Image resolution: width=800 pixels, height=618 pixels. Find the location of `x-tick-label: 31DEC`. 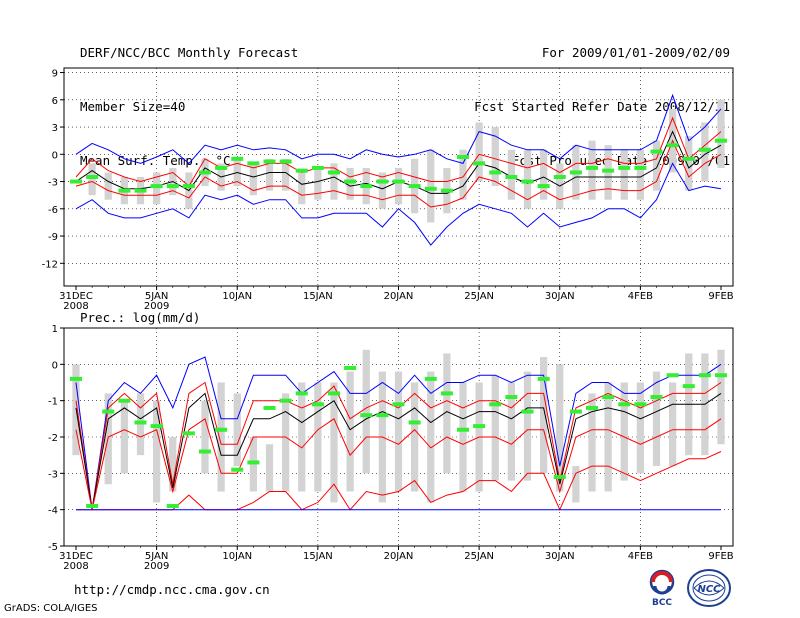

x-tick-label: 31DEC is located at coordinates (76, 556).